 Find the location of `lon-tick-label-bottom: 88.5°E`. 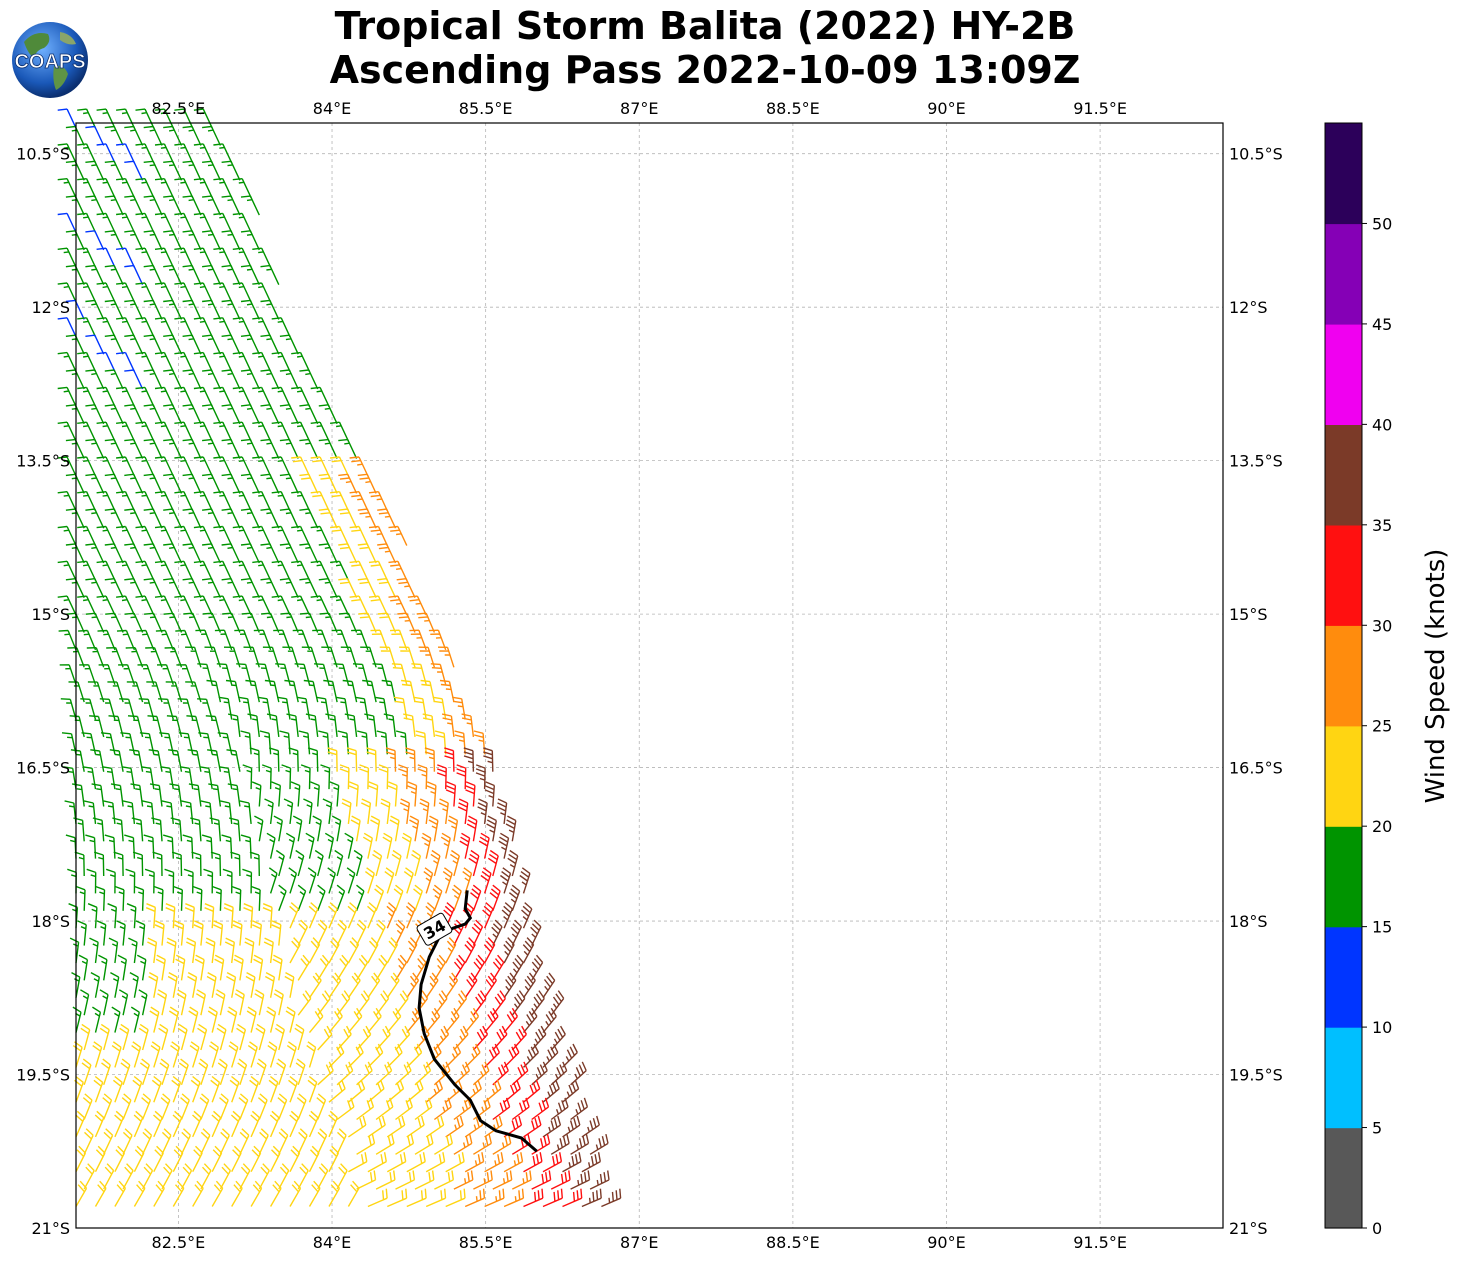

lon-tick-label-bottom: 88.5°E is located at coordinates (793, 1242).